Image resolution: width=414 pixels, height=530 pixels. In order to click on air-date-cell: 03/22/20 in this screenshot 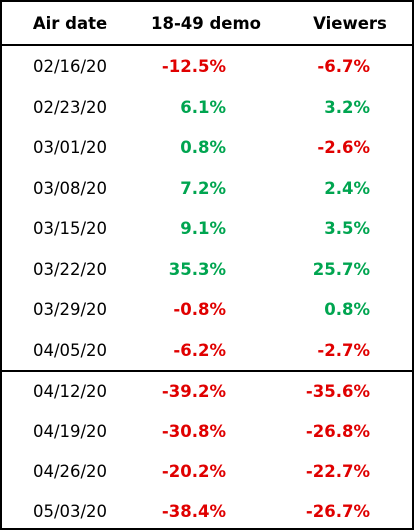, I will do `click(70, 269)`.